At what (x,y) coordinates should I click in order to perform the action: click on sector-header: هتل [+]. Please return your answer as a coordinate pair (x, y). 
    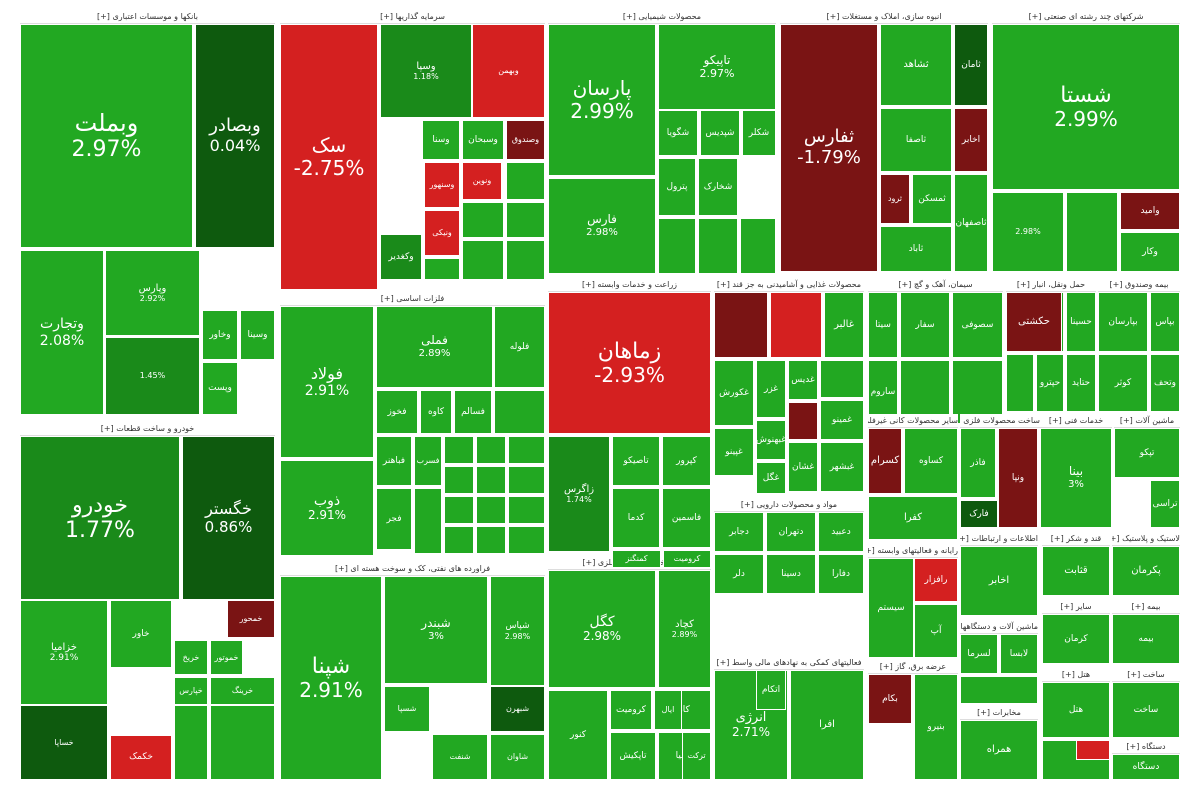
    Looking at the image, I should click on (1076, 675).